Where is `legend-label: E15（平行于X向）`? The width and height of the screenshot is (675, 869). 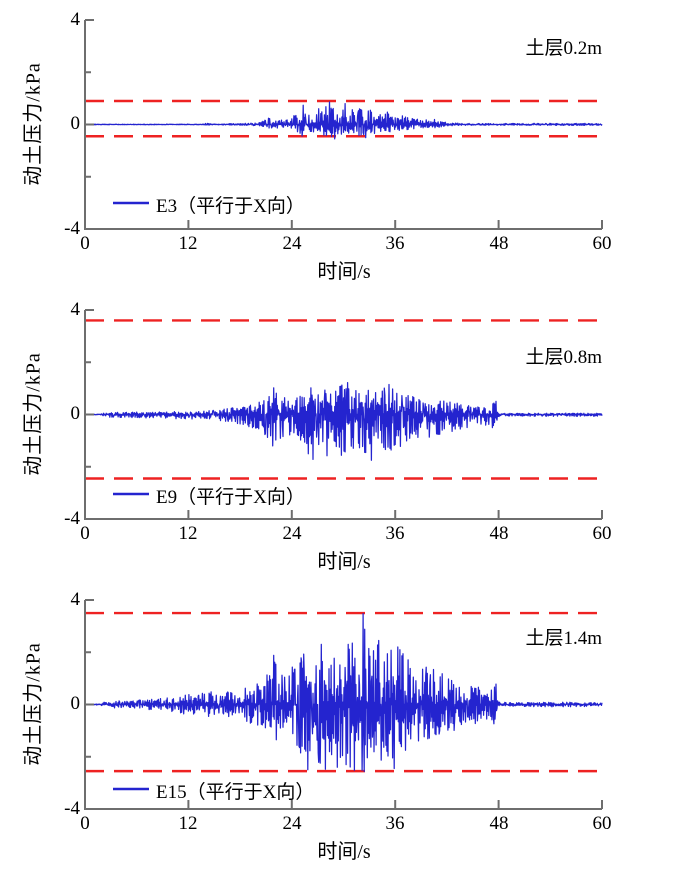
legend-label: E15（平行于X向） is located at coordinates (235, 792).